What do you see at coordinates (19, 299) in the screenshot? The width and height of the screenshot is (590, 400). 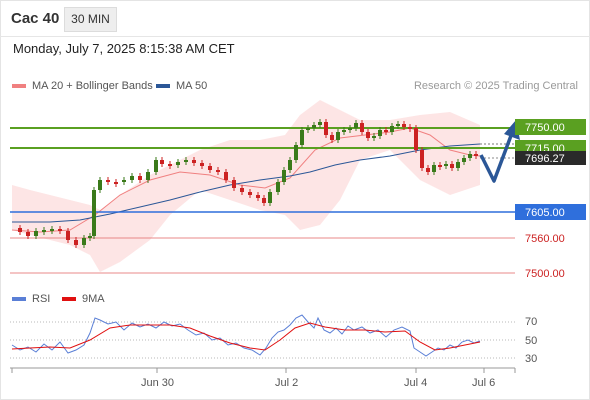 I see `rsi-swatch` at bounding box center [19, 299].